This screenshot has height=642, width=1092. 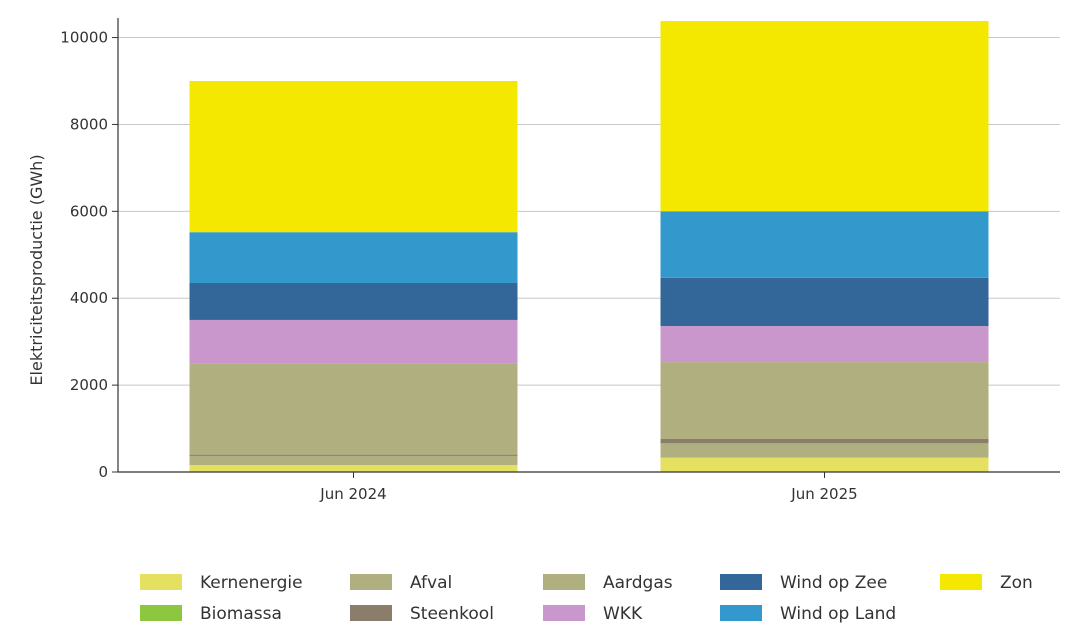 I want to click on y-tick-labels: 0 2000 4000 6000 8000 10000, so click(x=84, y=255).